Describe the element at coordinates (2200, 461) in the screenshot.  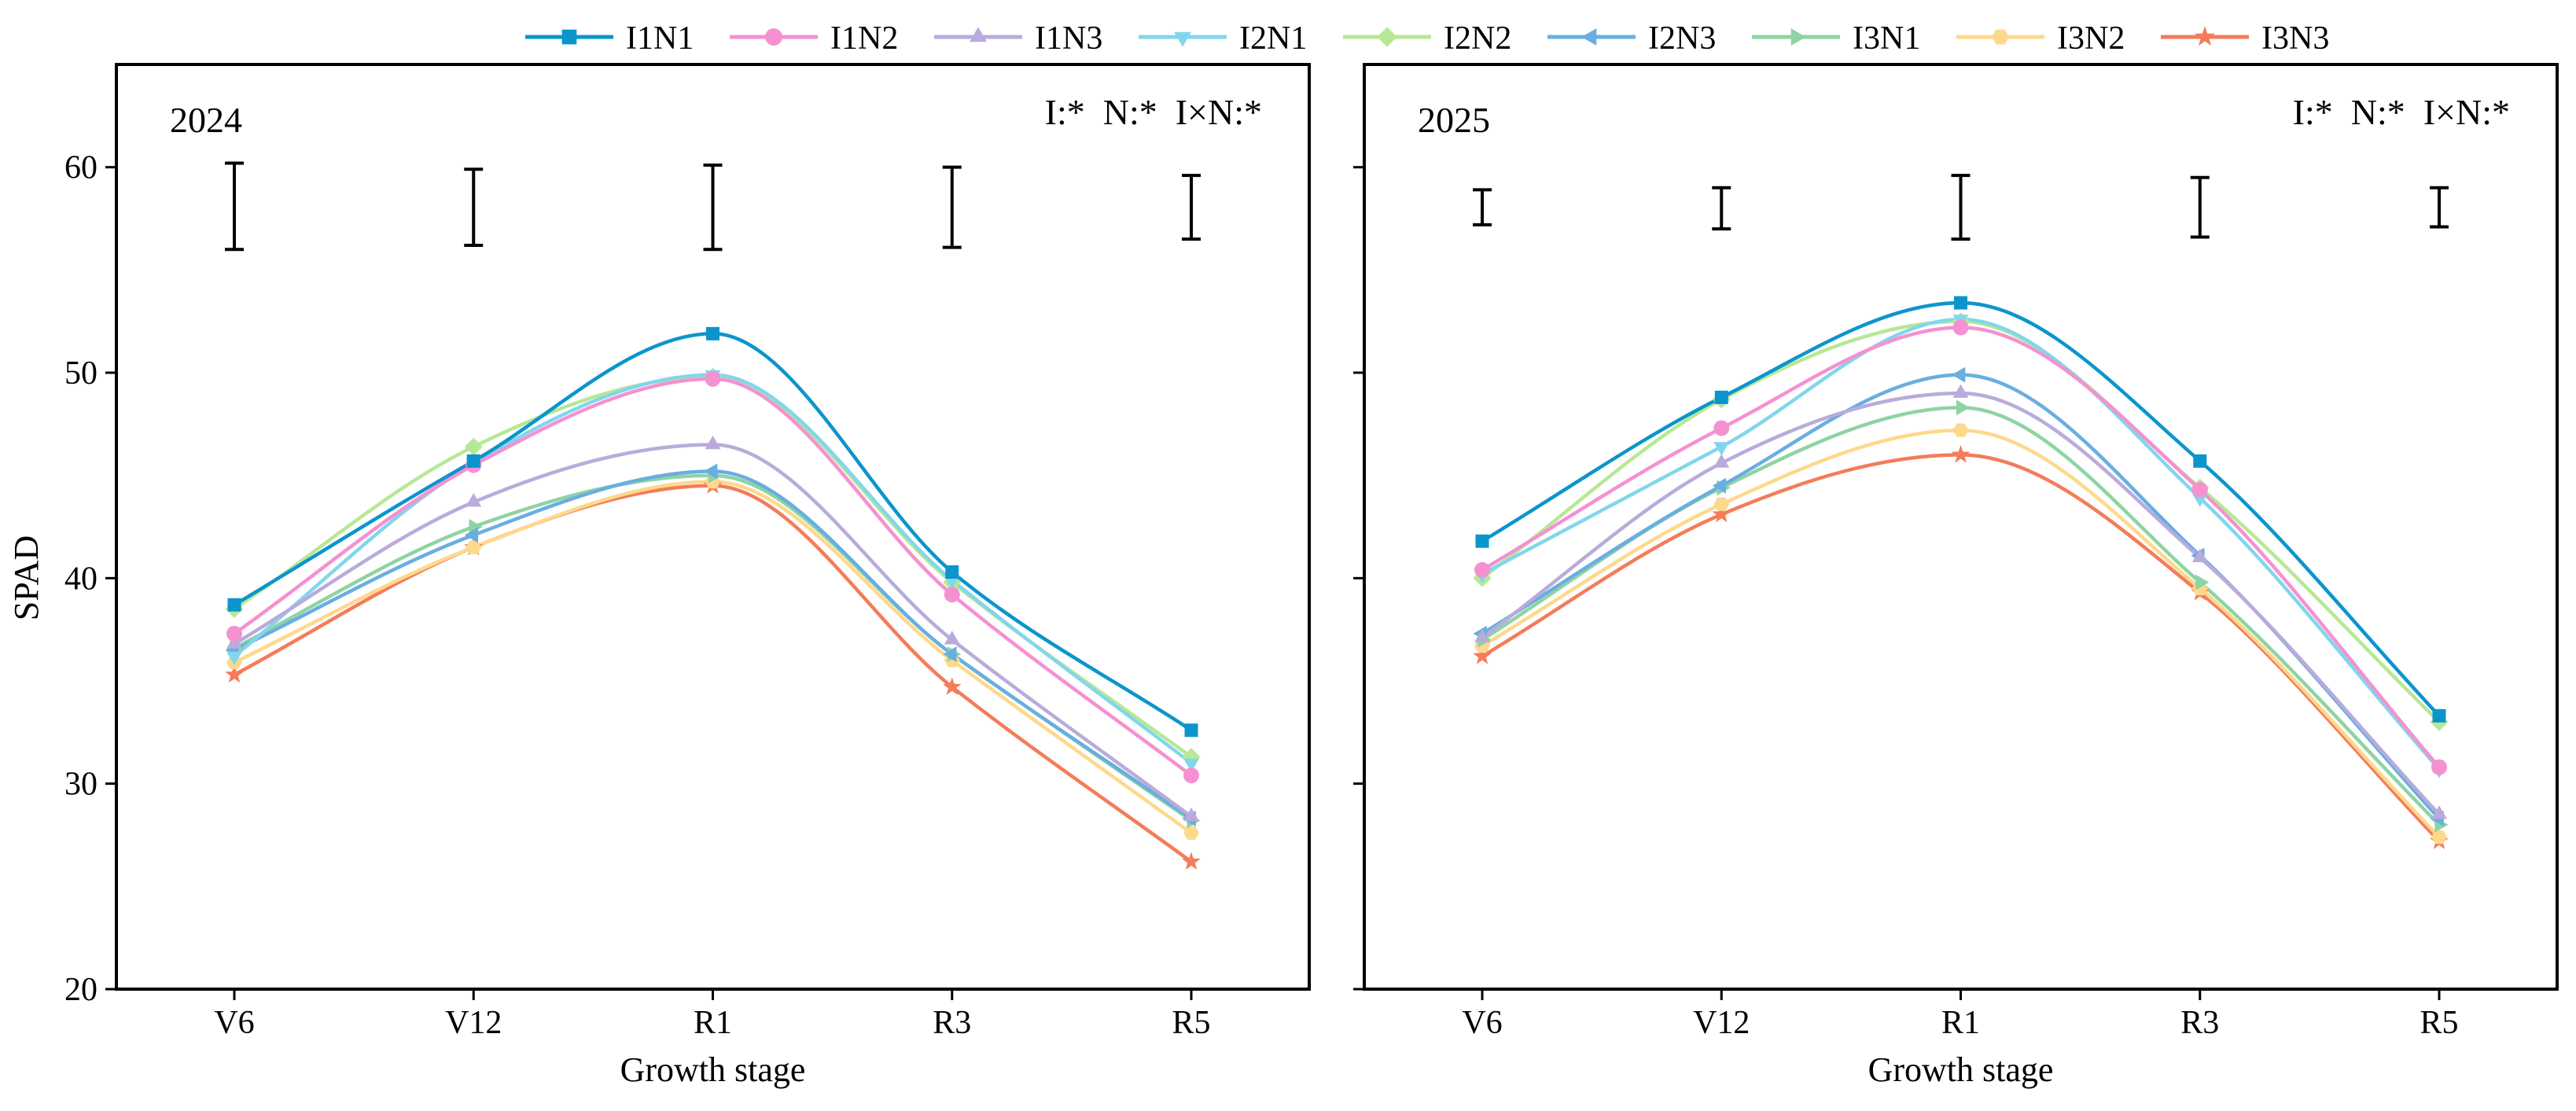
I see `panel-2025-point-i1n1-r3` at that location.